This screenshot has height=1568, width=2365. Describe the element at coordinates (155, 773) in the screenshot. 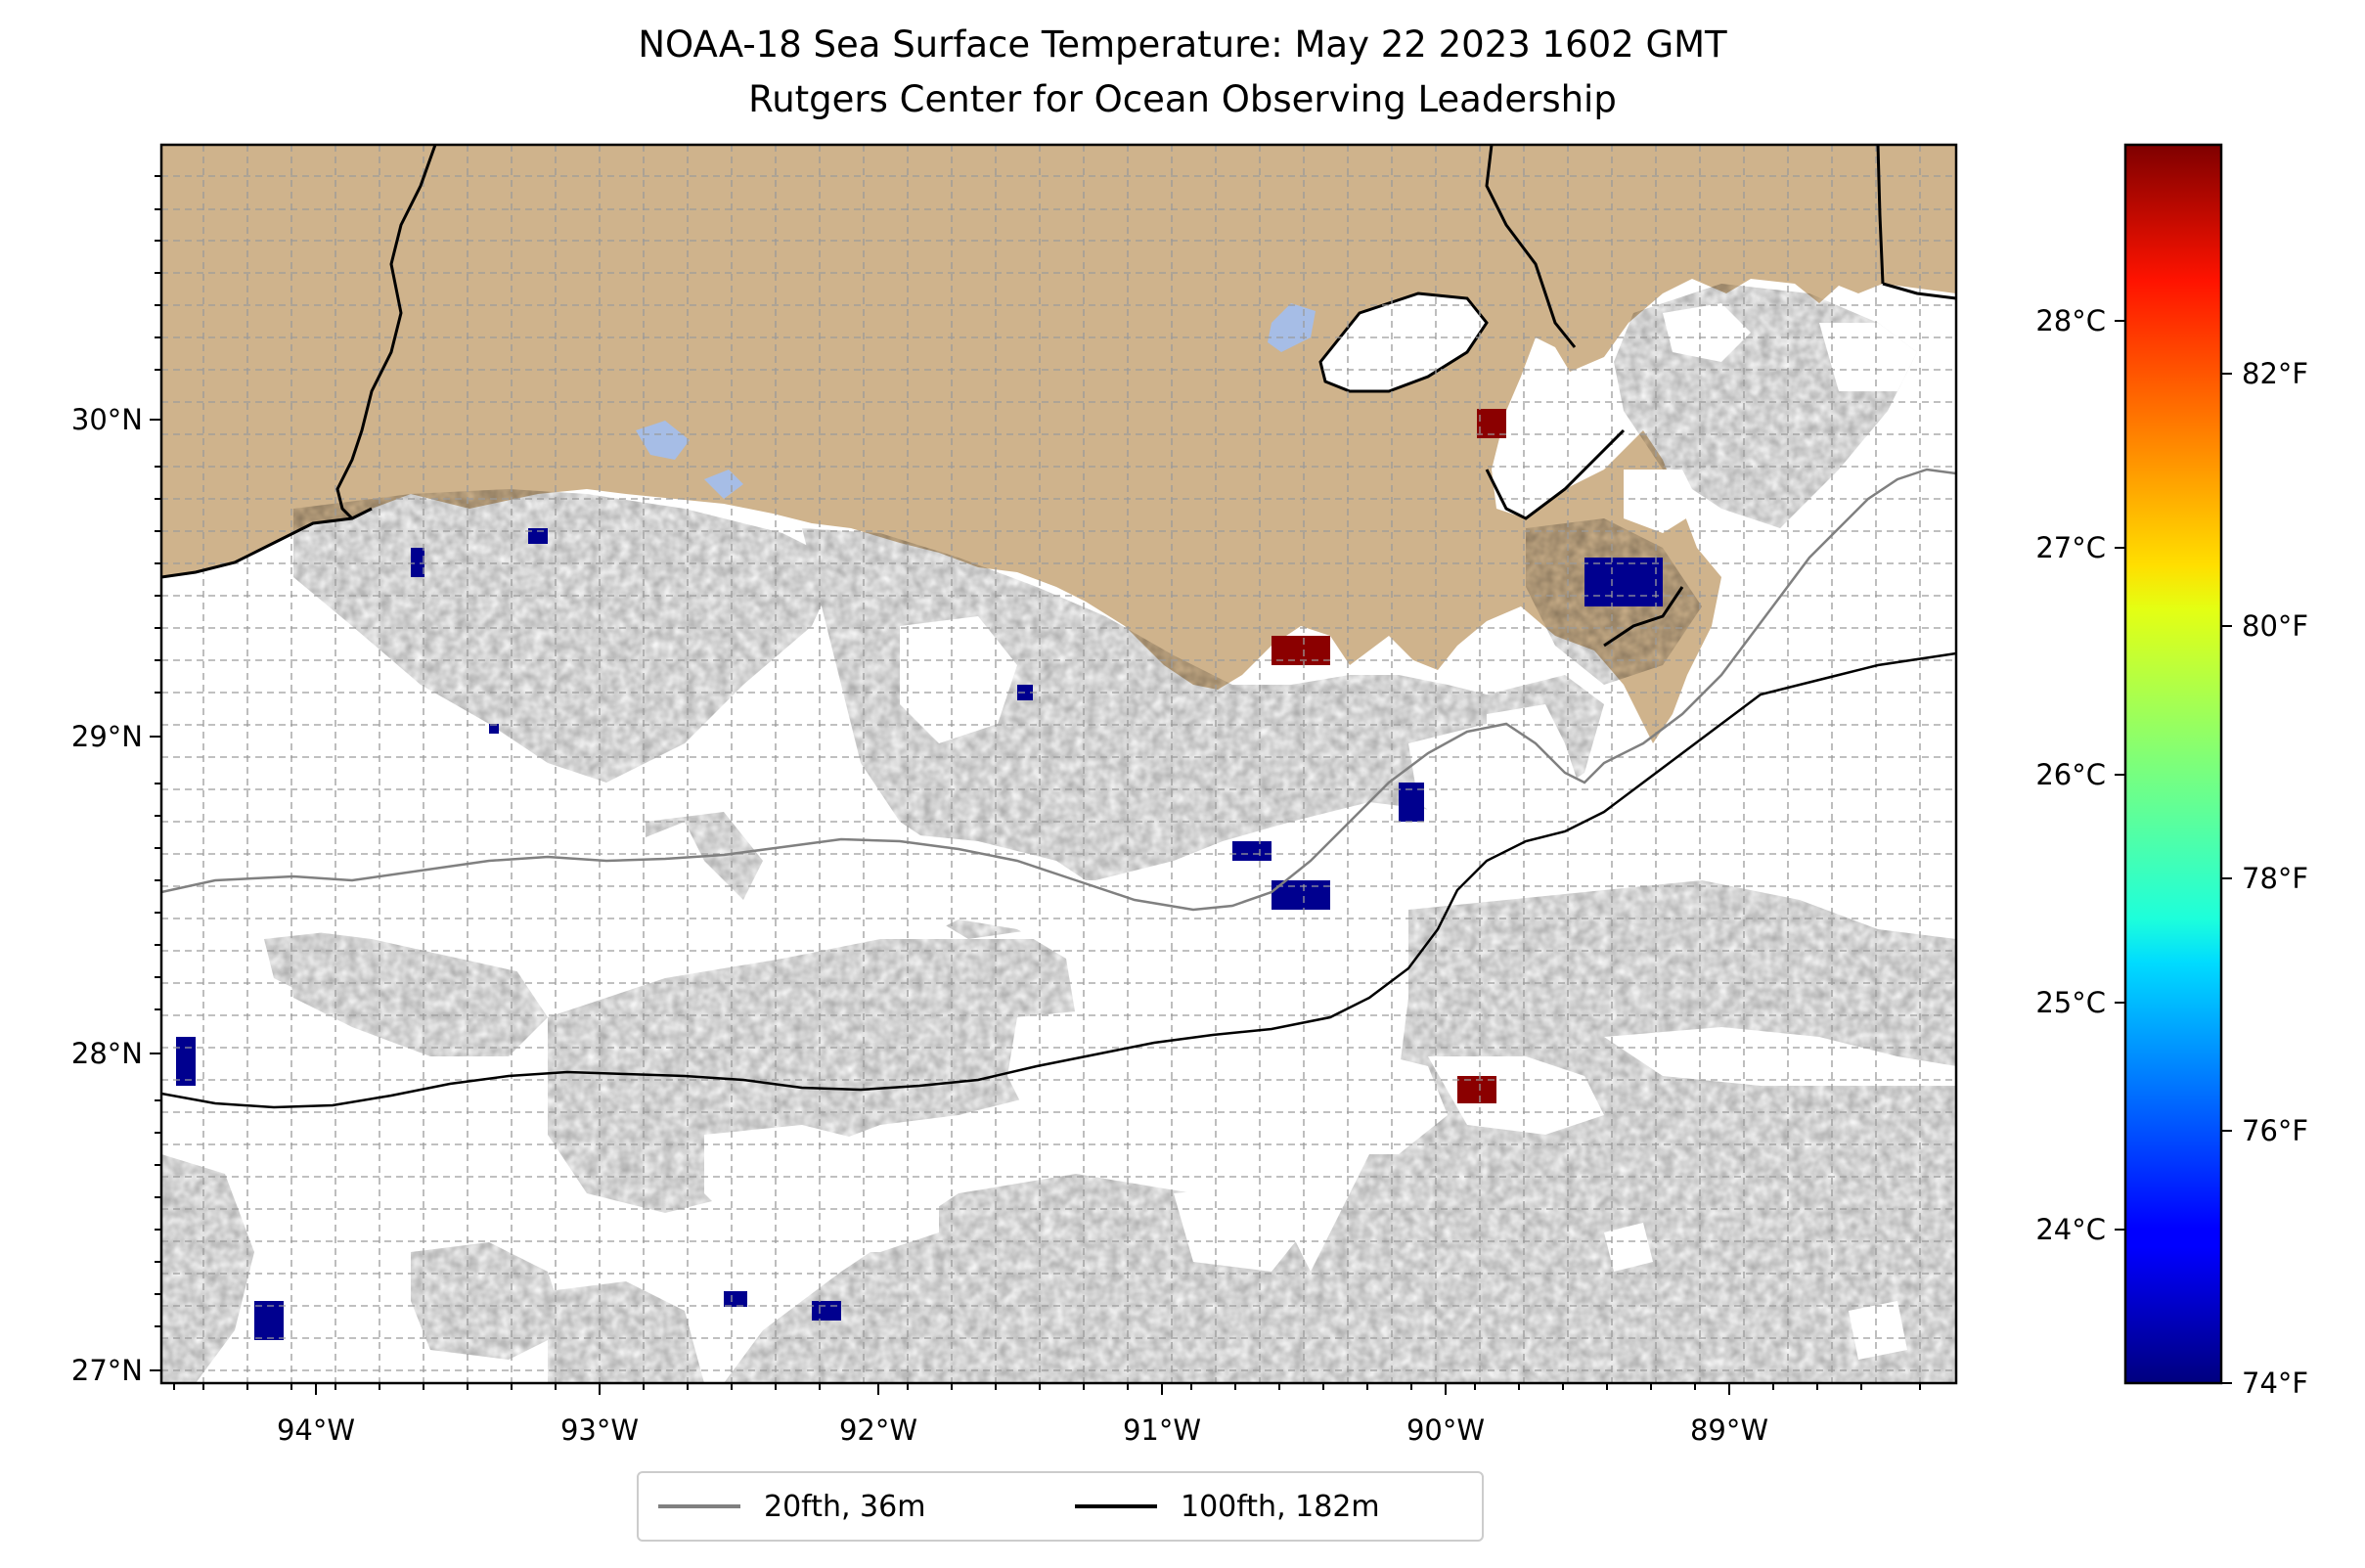

I see `lat-ticks` at that location.